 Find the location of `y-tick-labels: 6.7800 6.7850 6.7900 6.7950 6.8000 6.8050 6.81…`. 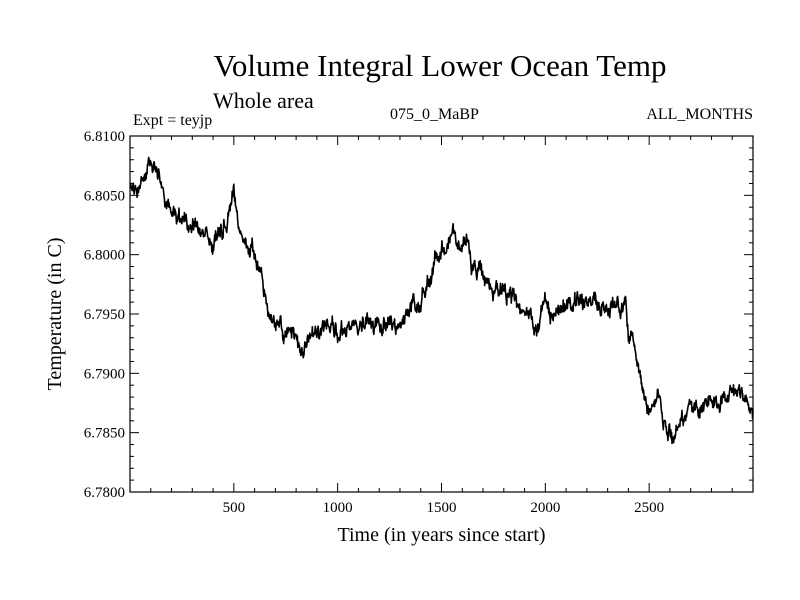

y-tick-labels: 6.7800 6.7850 6.7900 6.7950 6.8000 6.8050 6.81… is located at coordinates (104, 315).